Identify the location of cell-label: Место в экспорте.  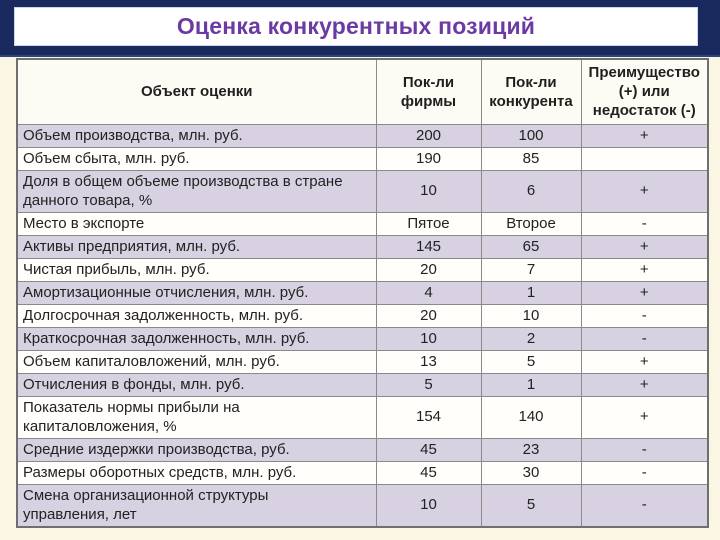
(196, 223).